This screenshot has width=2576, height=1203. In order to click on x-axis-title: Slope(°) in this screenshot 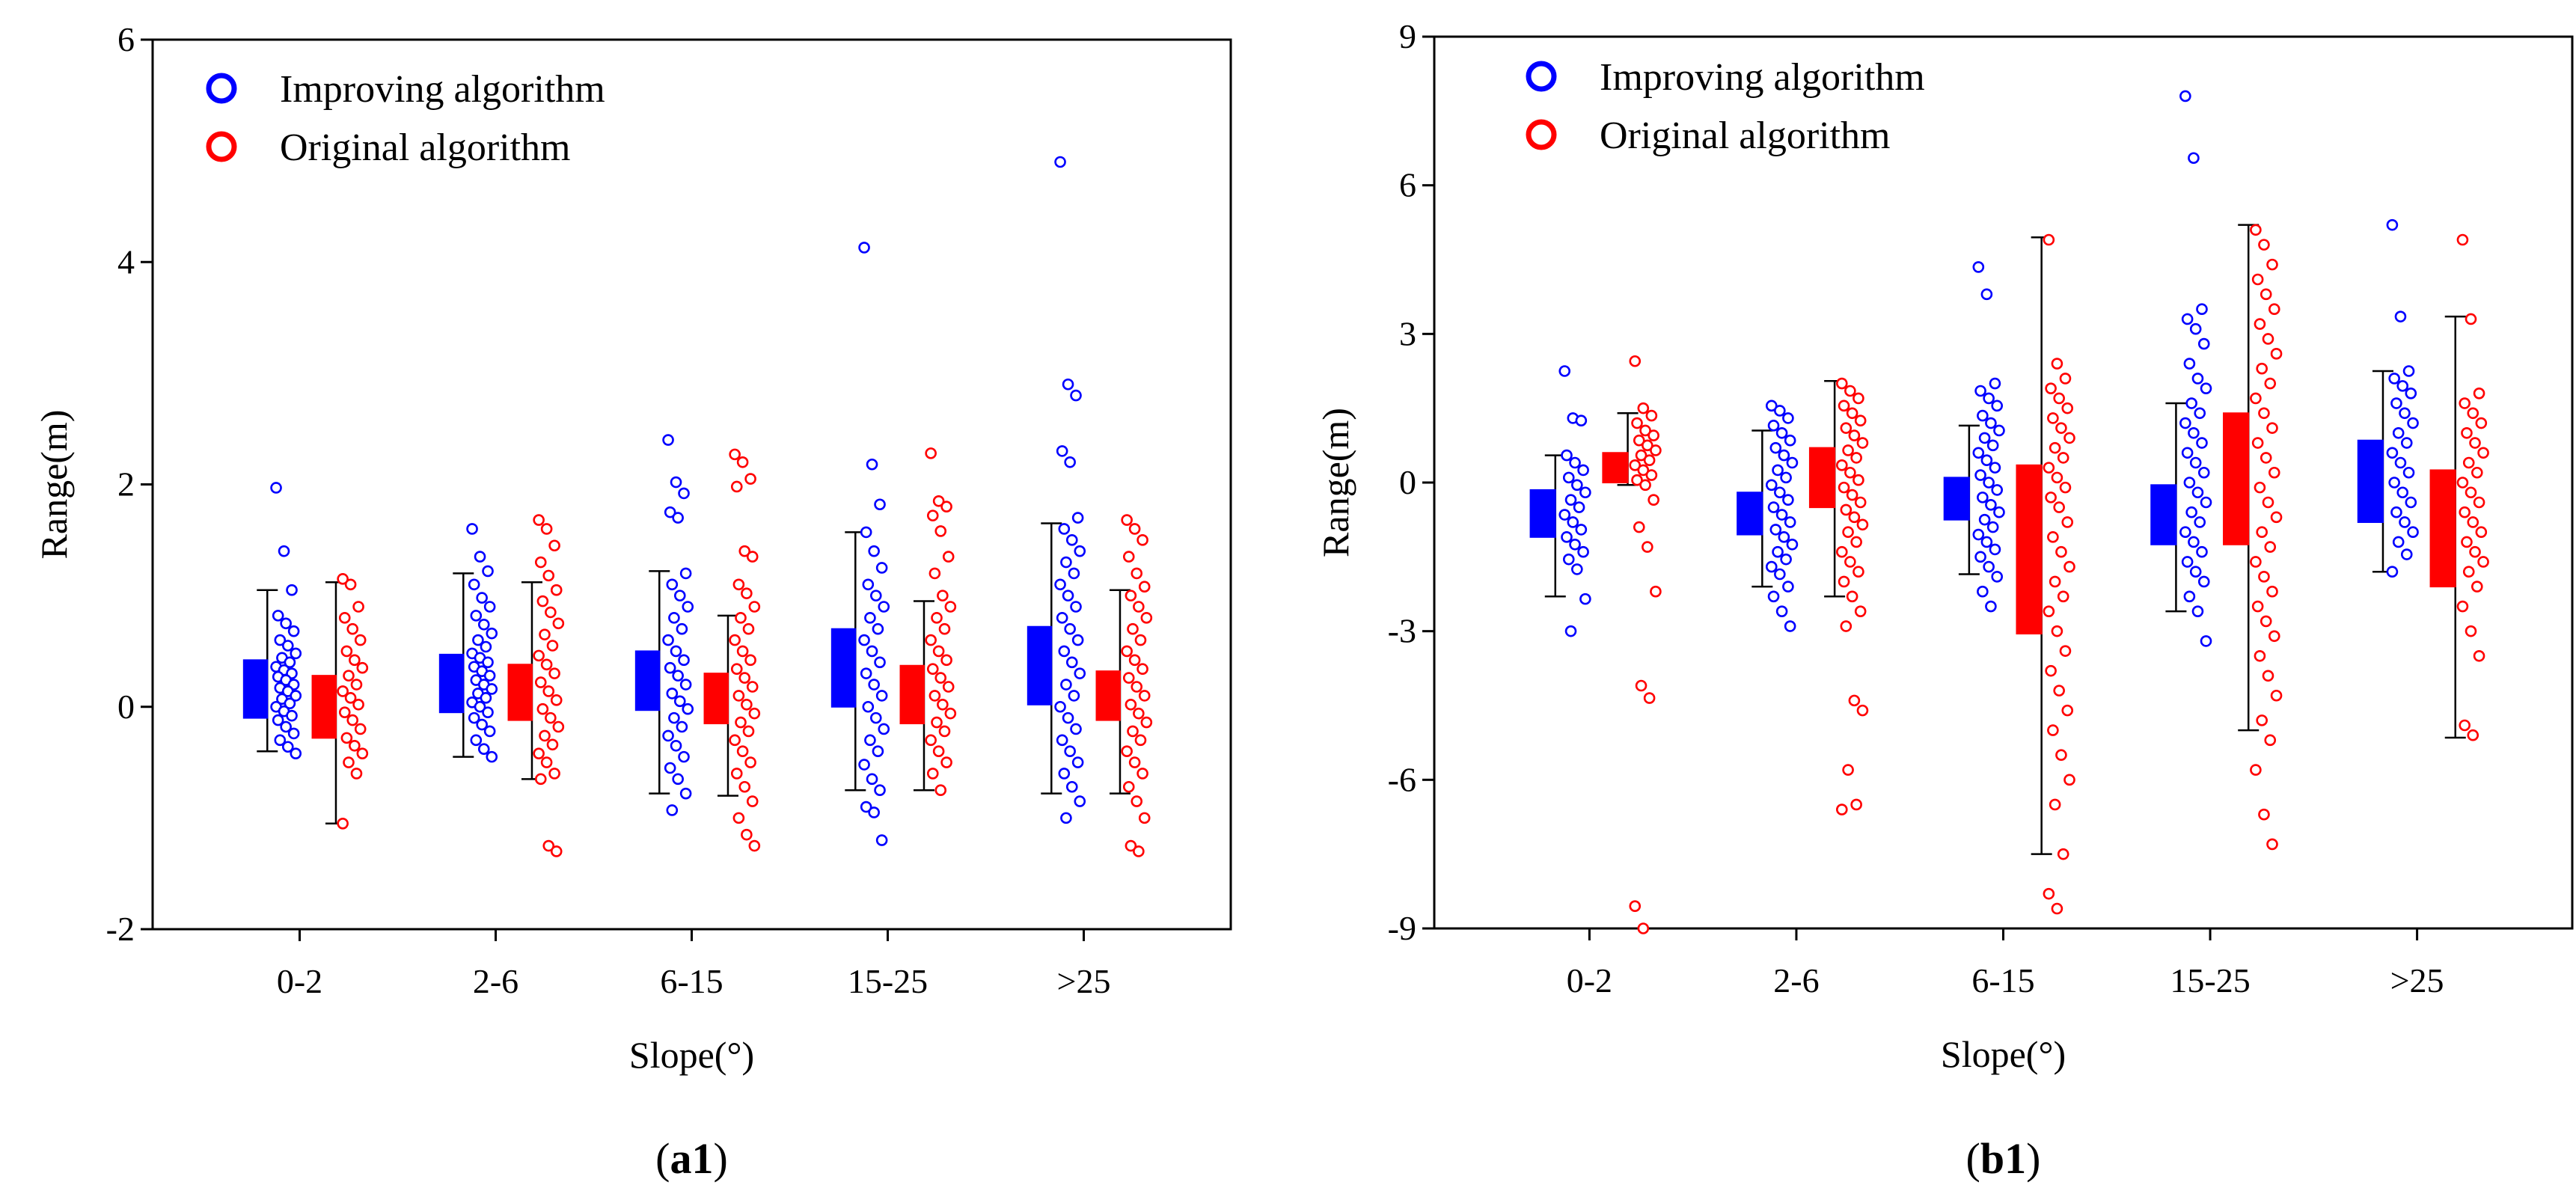, I will do `click(691, 1055)`.